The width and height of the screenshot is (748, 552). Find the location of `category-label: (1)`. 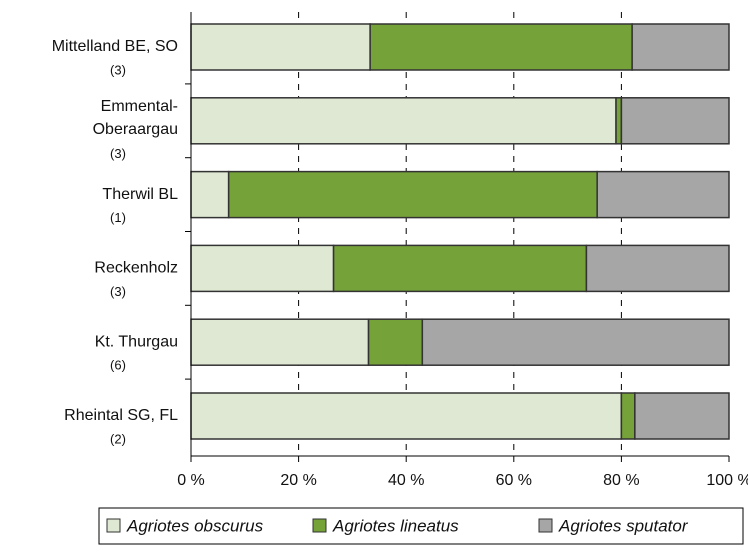

category-label: (1) is located at coordinates (118, 217).